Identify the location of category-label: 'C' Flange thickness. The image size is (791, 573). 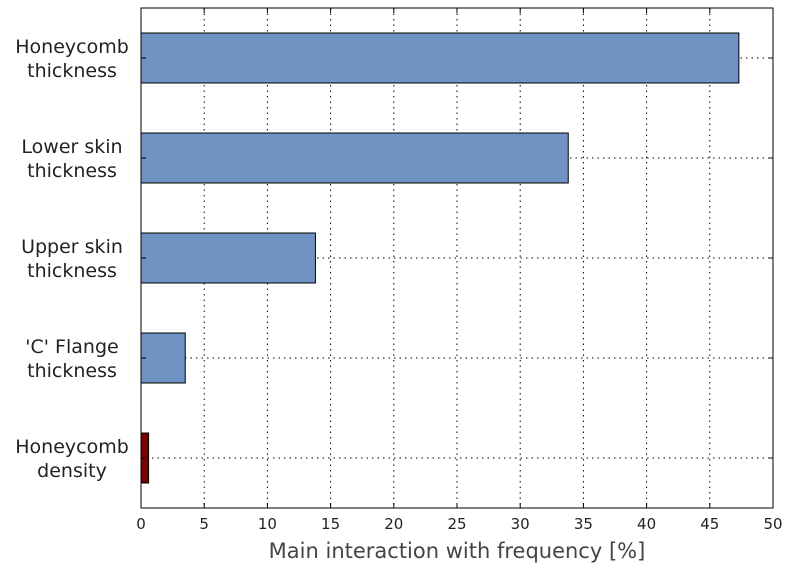
(71, 359).